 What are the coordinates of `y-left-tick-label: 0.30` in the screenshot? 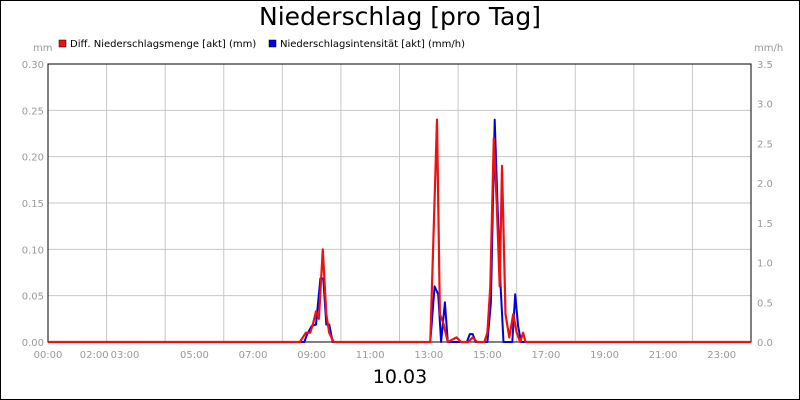 It's located at (33, 65).